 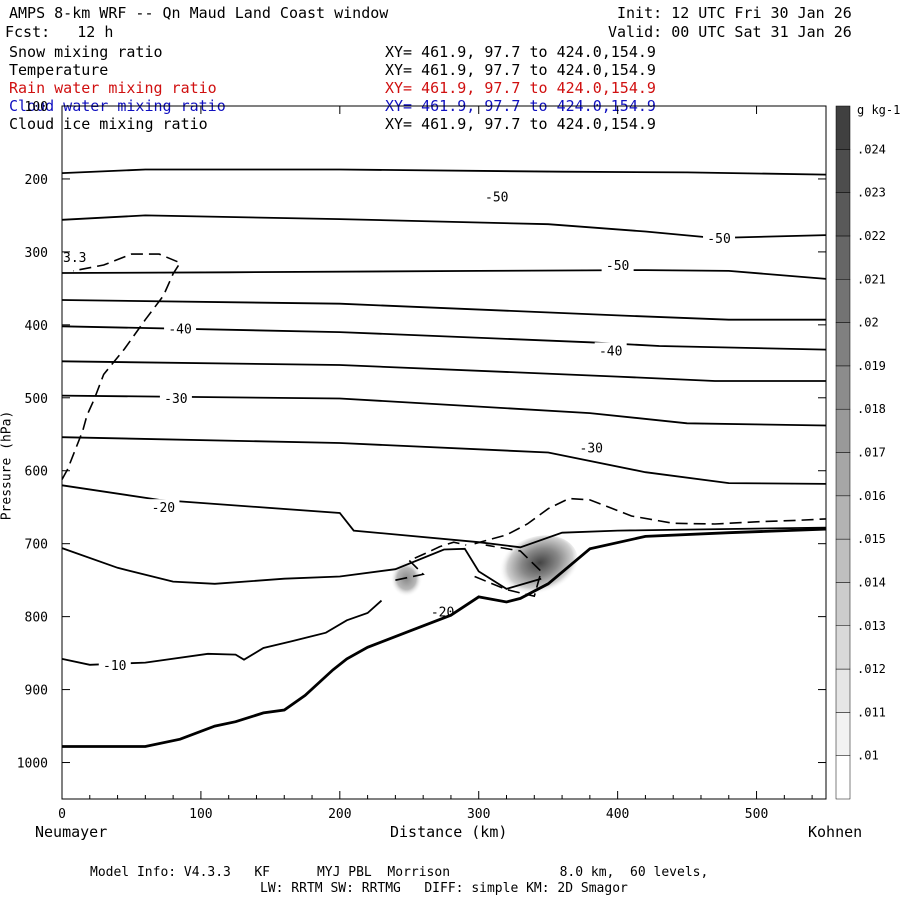 I want to click on y-axis-label: Pressure (hPa), so click(x=7, y=465).